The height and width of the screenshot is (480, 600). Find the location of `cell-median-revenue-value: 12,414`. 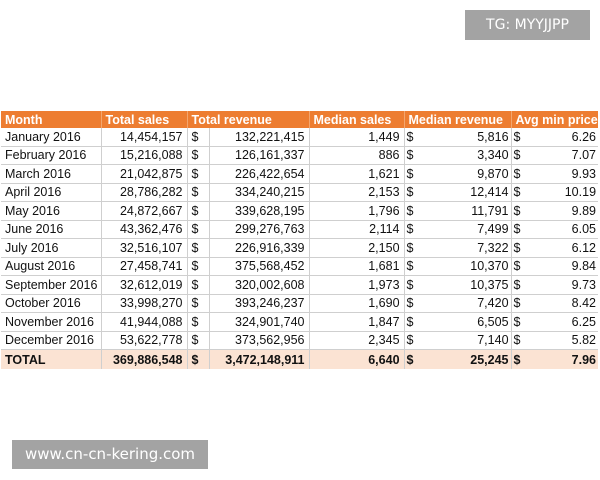

cell-median-revenue-value: 12,414 is located at coordinates (489, 192).